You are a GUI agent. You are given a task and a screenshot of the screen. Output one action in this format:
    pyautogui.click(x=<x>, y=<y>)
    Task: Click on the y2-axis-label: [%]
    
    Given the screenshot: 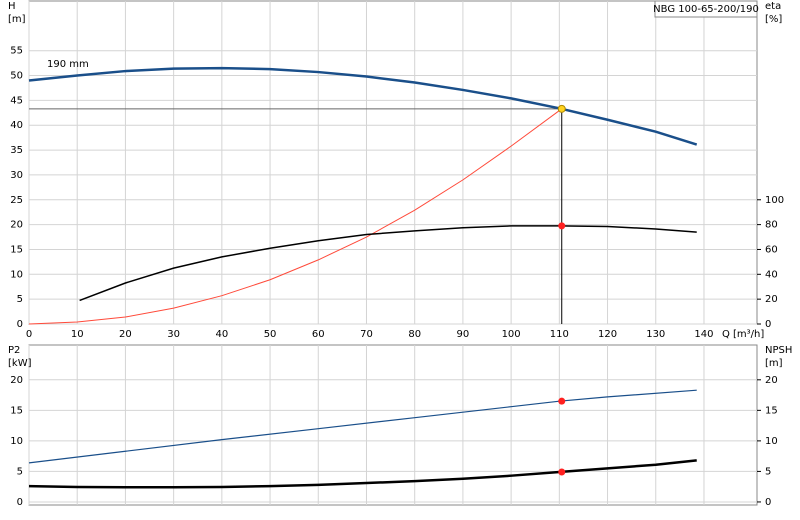 What is the action you would take?
    pyautogui.click(x=773, y=19)
    